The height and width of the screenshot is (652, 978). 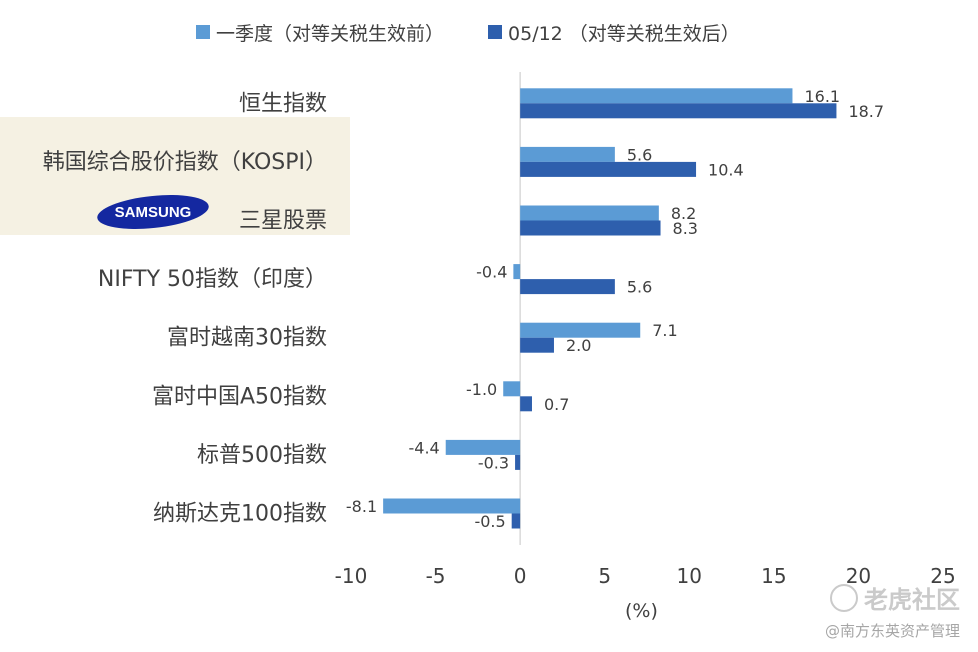 I want to click on legend-item-series1: 一季度（对等关税生效前）, so click(x=320, y=32).